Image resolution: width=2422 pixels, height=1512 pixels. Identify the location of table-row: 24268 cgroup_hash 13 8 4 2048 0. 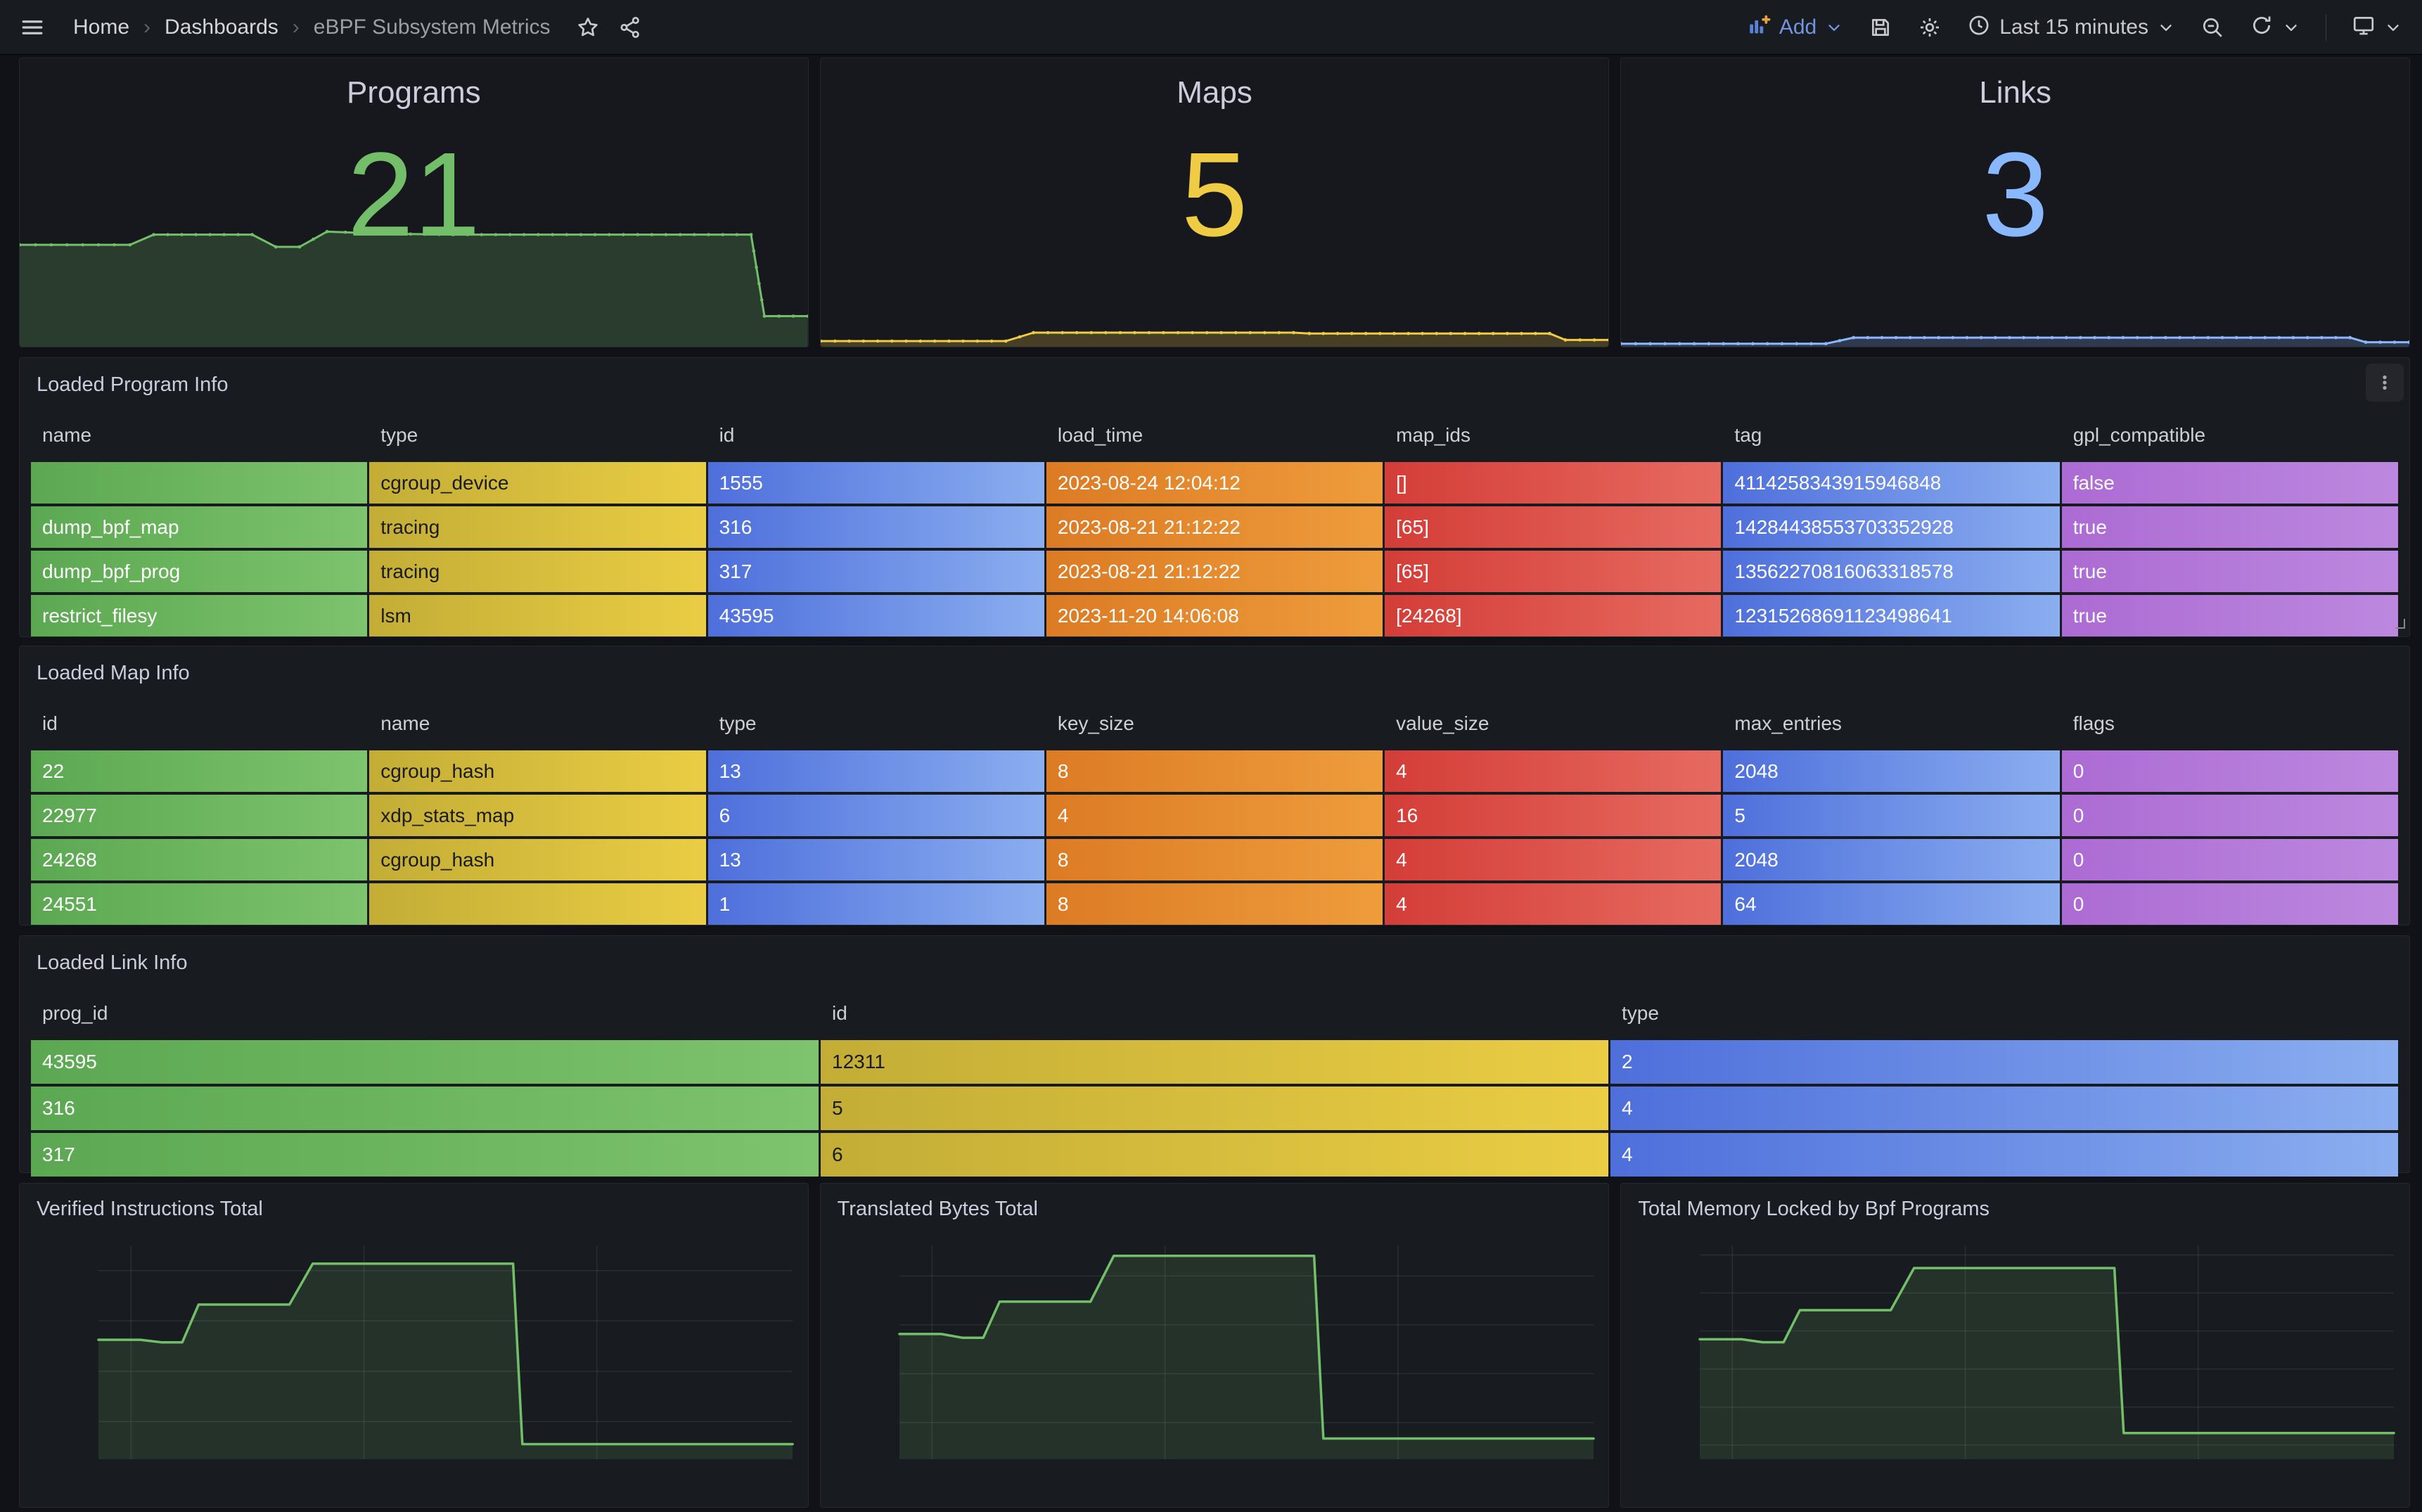
(1214, 859).